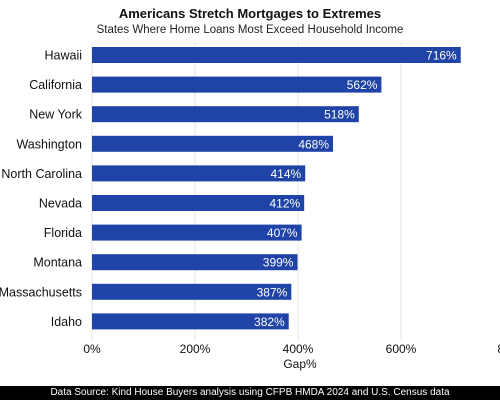 This screenshot has width=500, height=400. Describe the element at coordinates (49, 144) in the screenshot. I see `category-label: Washington` at that location.